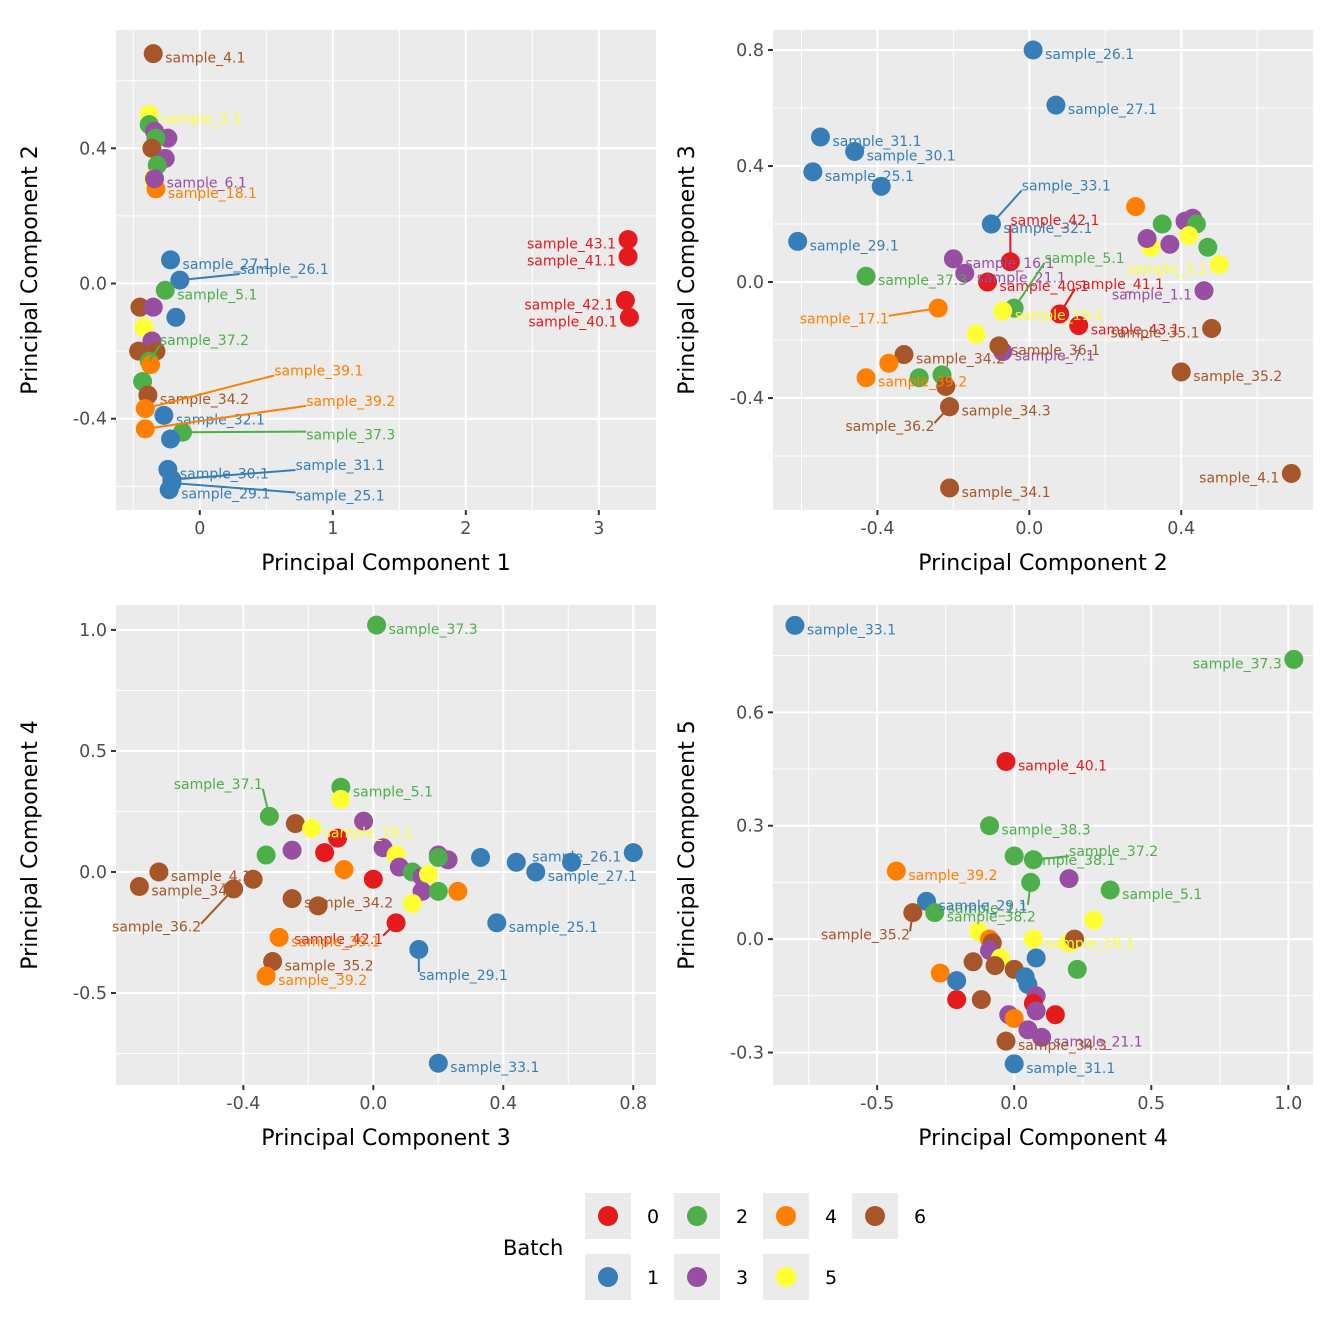  I want to click on point-label: sample_35.1, so click(1155, 333).